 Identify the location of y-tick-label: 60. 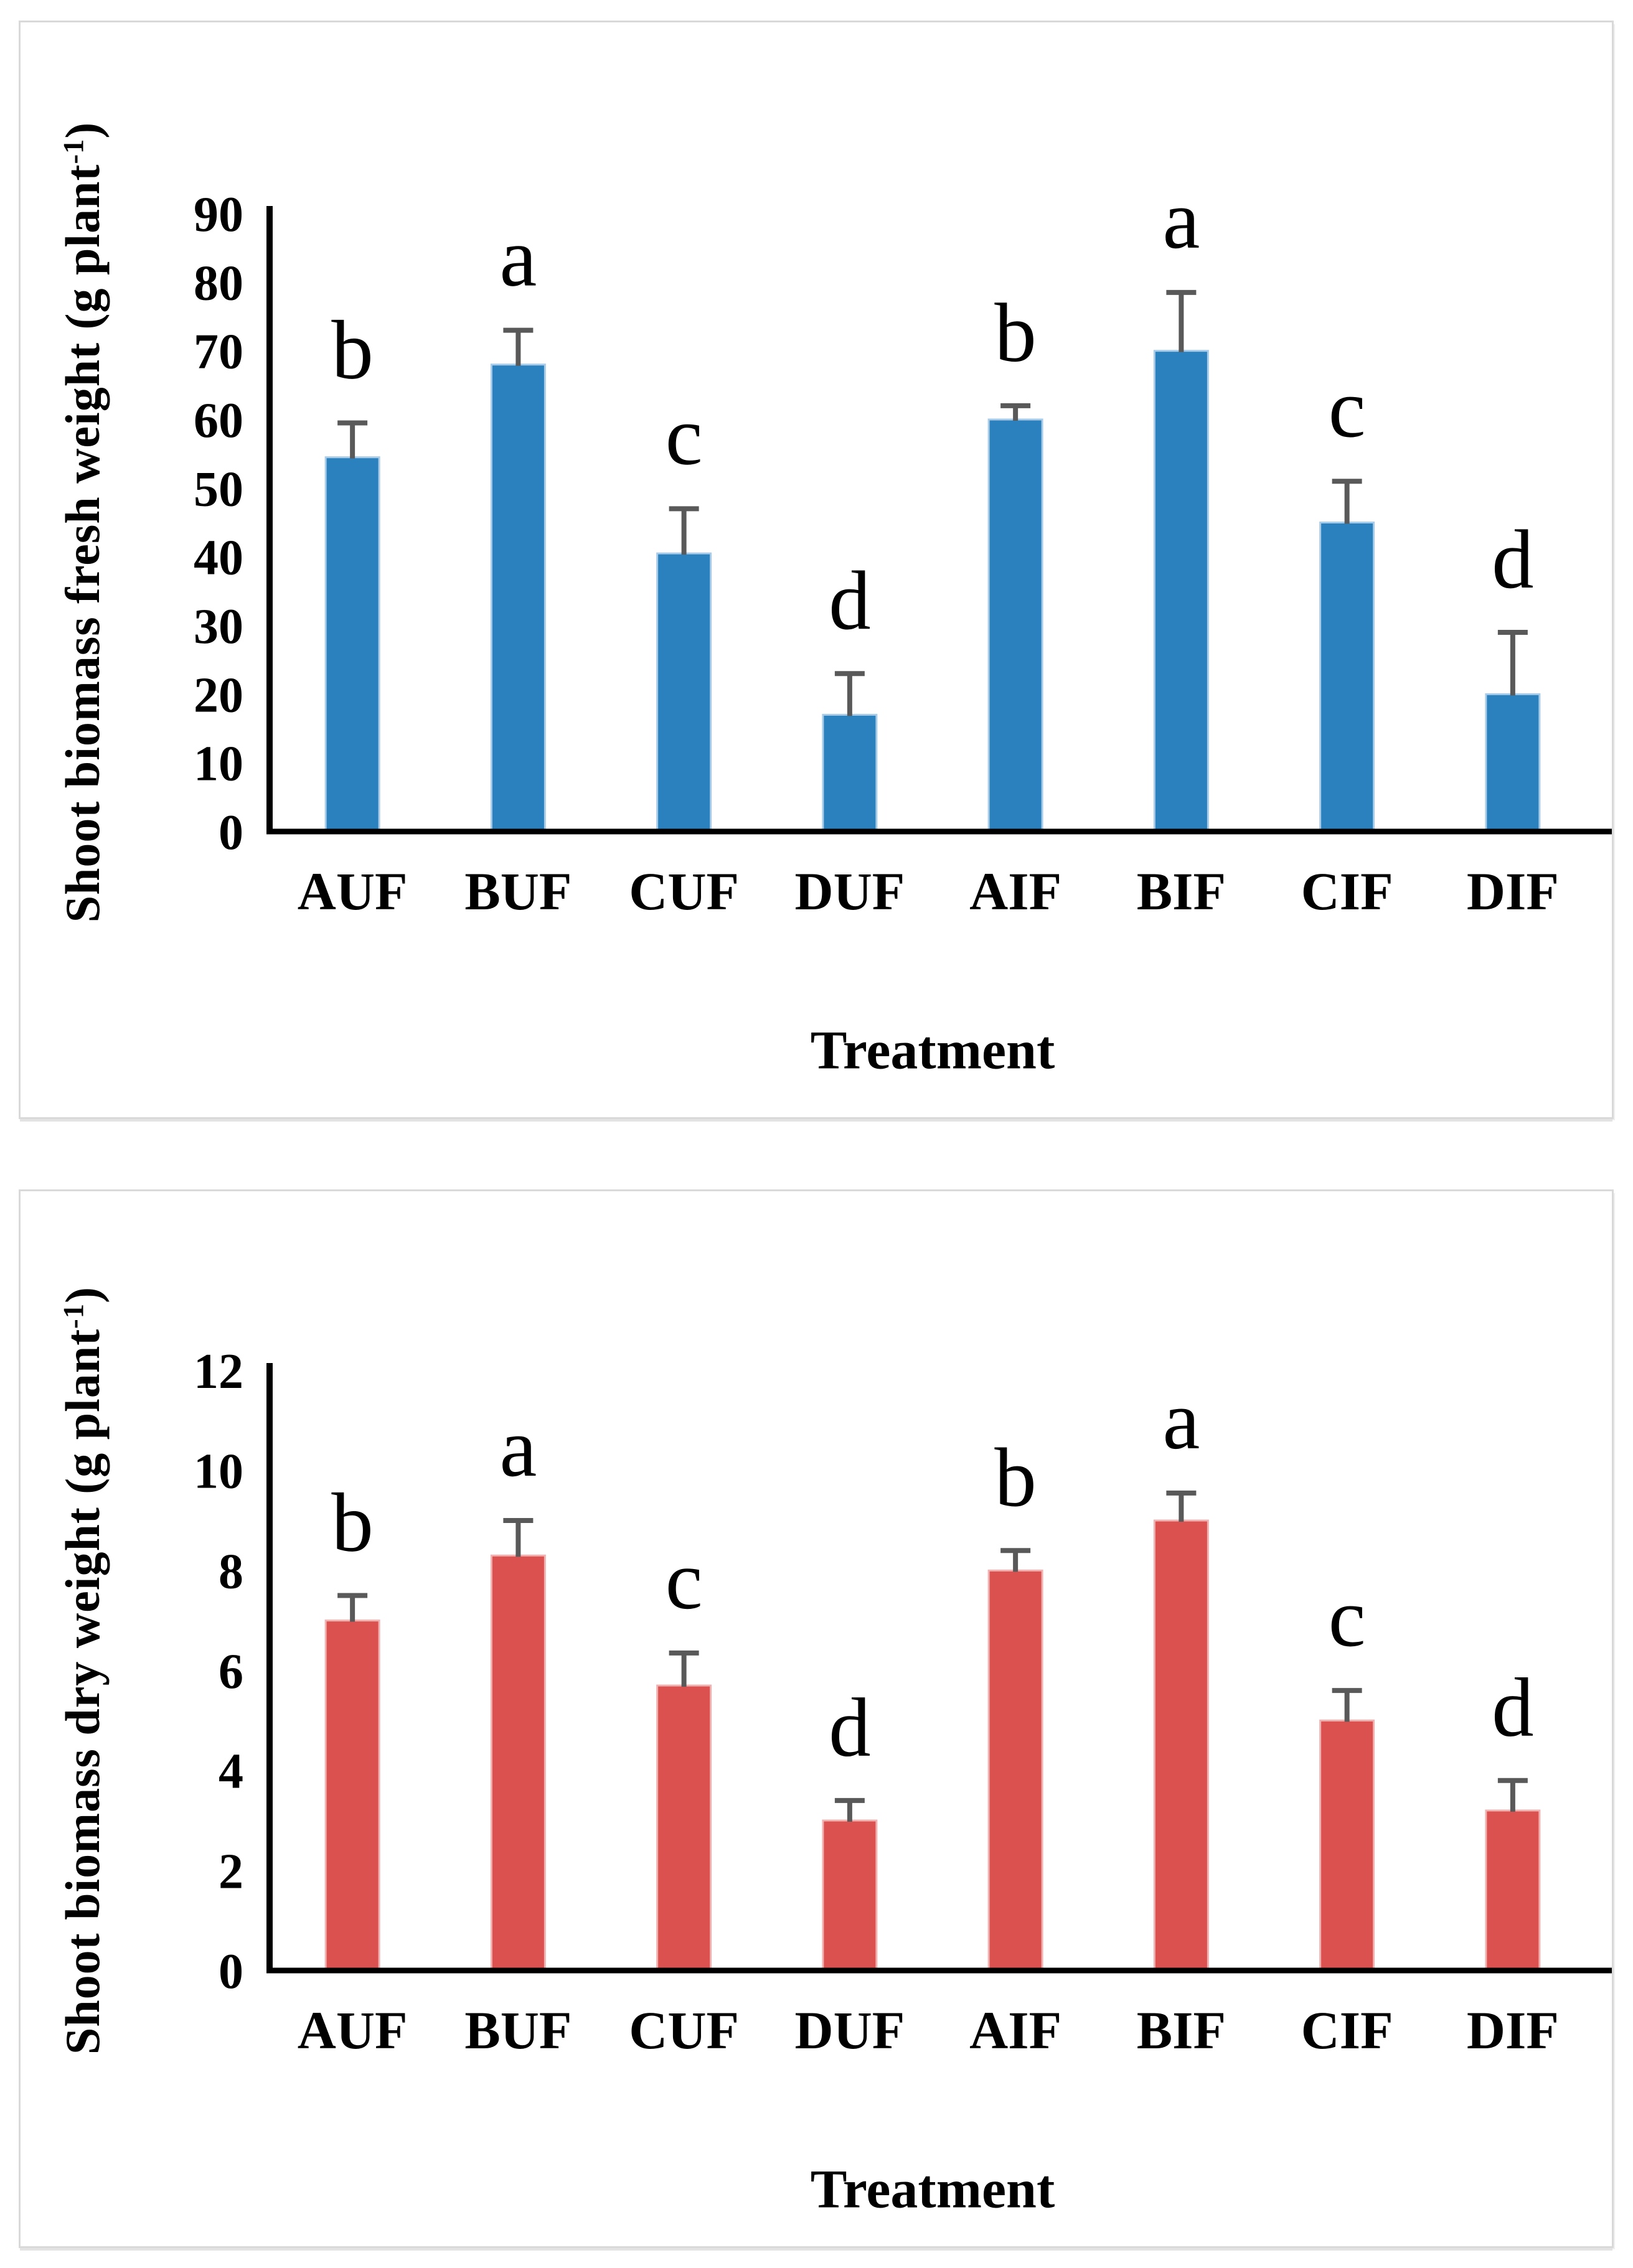
(218, 420).